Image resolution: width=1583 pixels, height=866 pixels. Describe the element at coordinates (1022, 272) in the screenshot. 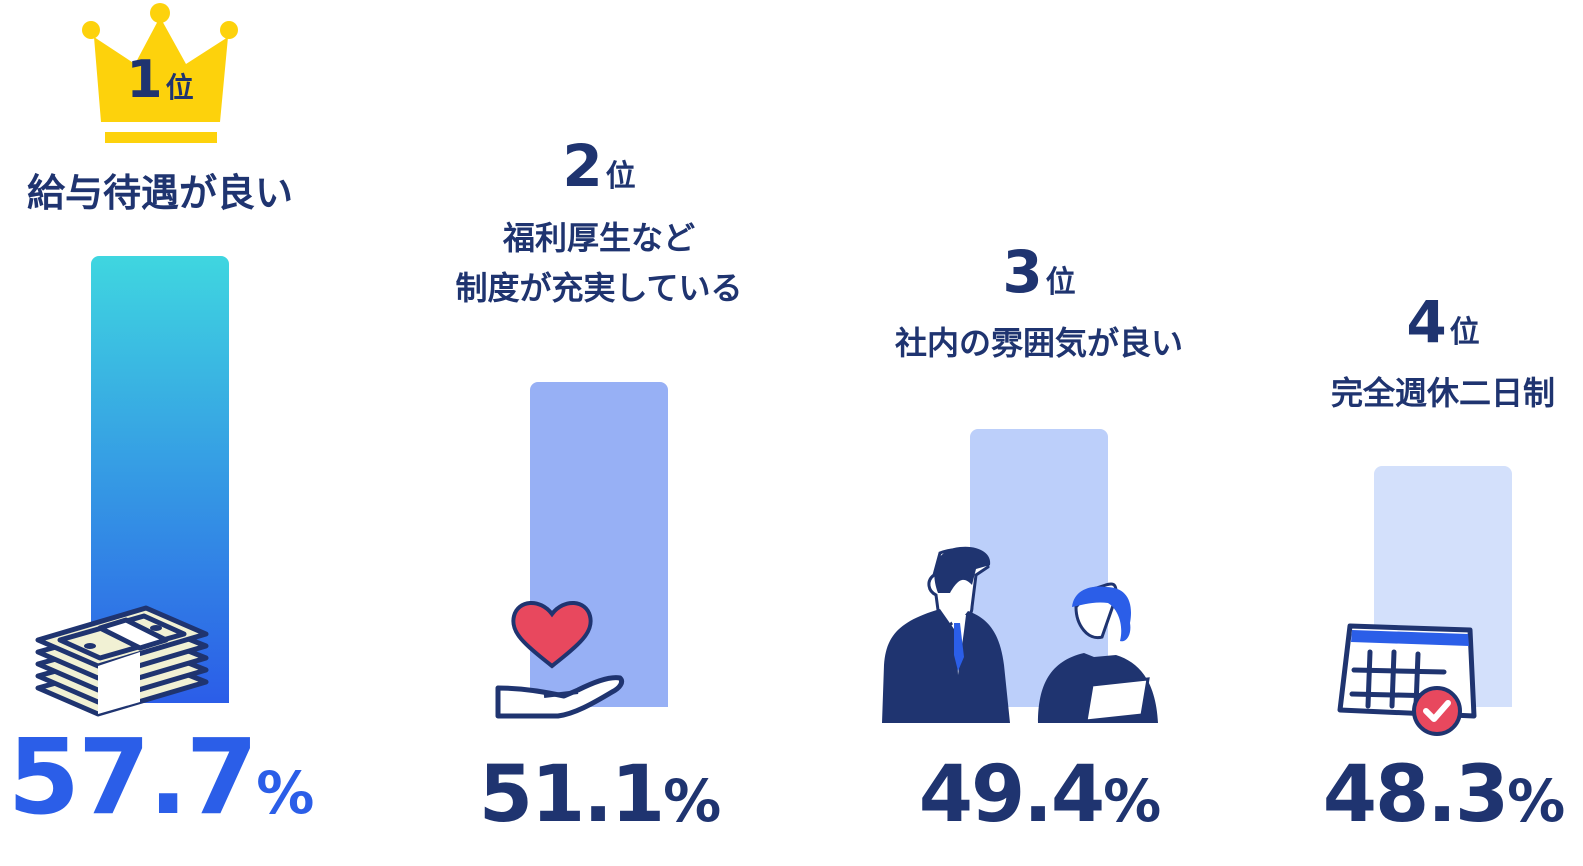

I see `rank-number: 3` at that location.